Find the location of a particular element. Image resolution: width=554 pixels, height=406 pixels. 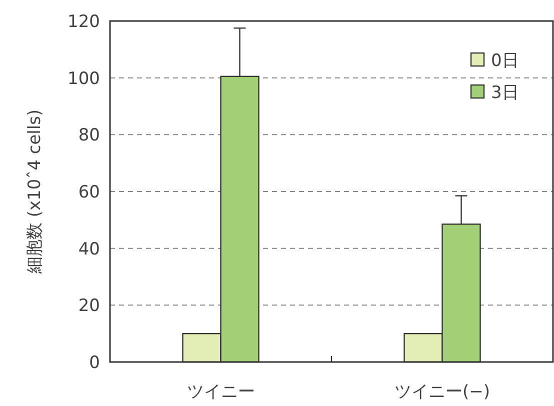

y-tick-label: 20 is located at coordinates (89, 306).